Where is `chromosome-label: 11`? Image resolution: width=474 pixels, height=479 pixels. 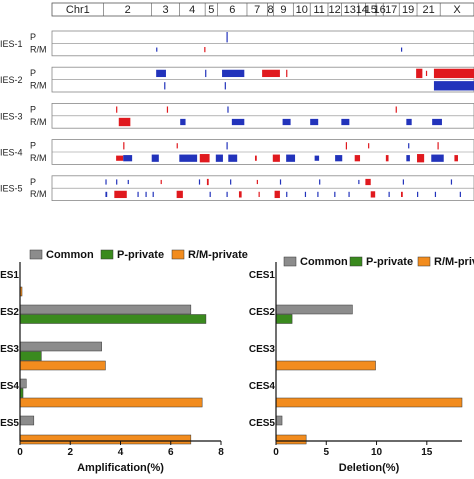 chromosome-label: 11 is located at coordinates (318, 10).